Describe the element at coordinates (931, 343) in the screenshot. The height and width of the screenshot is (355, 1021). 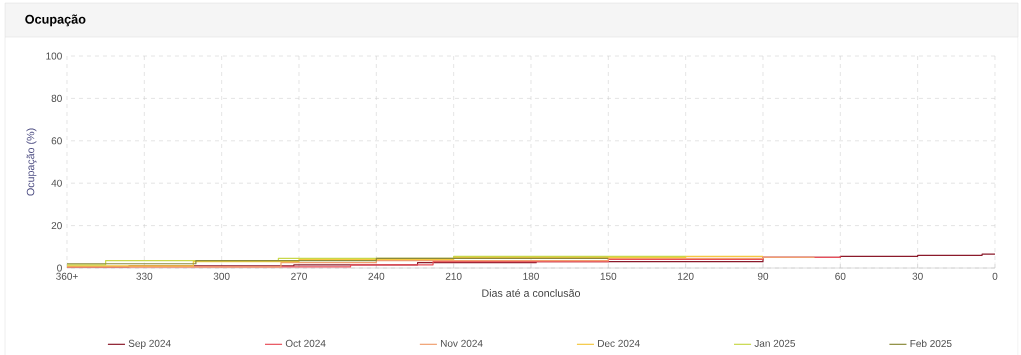
I see `legend-label: Feb 2025` at that location.